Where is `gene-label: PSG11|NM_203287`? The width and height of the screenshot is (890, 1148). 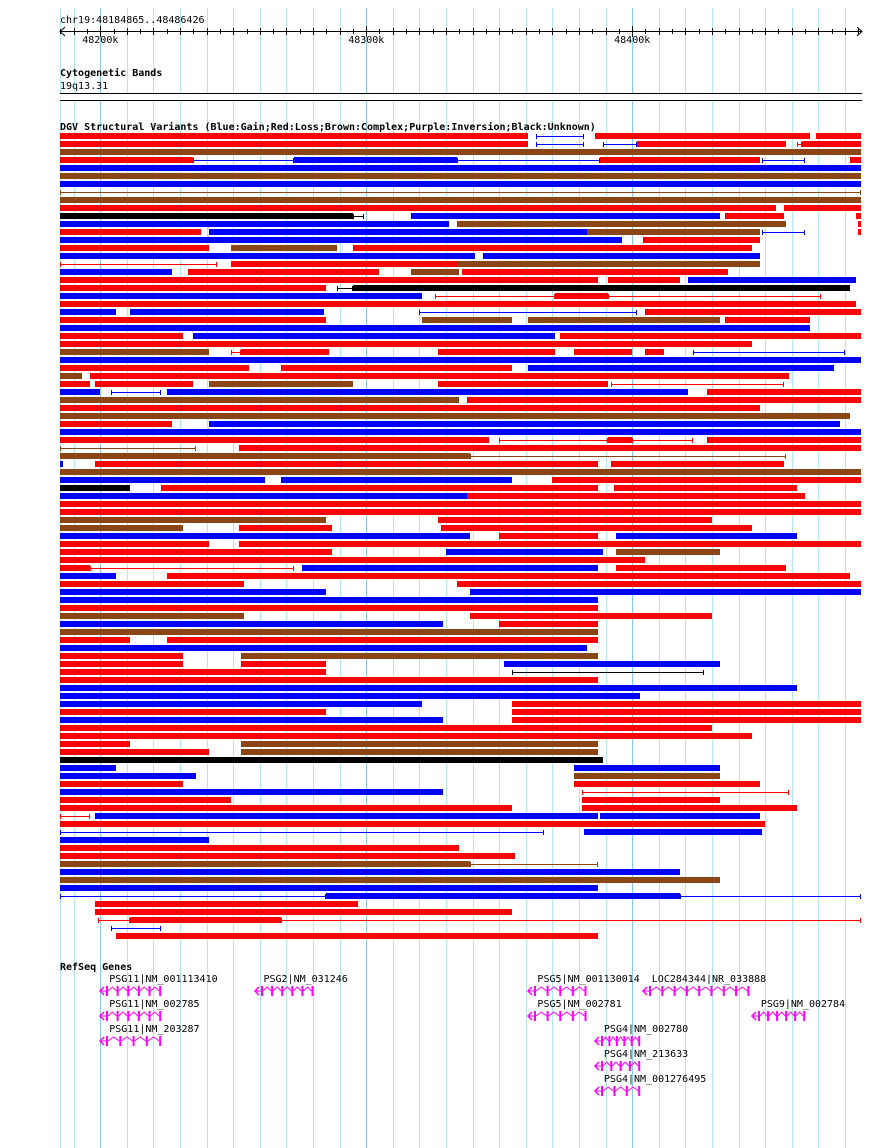 gene-label: PSG11|NM_203287 is located at coordinates (154, 1029).